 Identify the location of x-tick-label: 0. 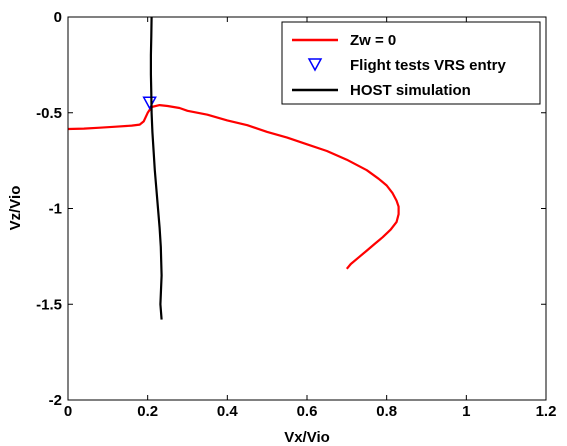
(68, 411).